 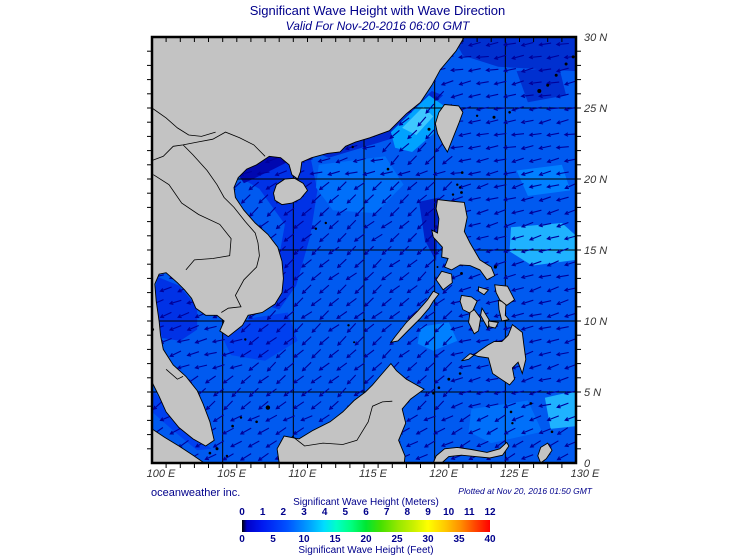 What do you see at coordinates (397, 539) in the screenshot?
I see `feet-tick-label: 25` at bounding box center [397, 539].